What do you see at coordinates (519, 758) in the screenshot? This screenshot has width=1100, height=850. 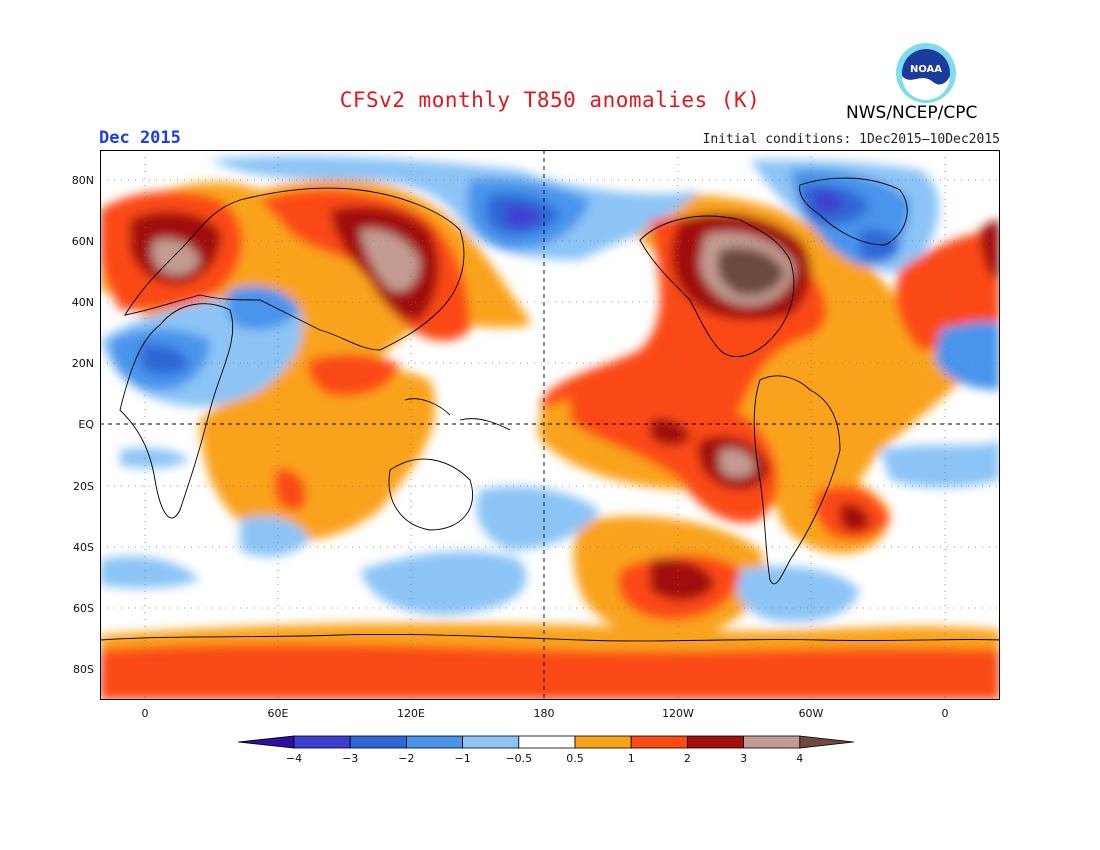 I see `legend-label: −0.5` at bounding box center [519, 758].